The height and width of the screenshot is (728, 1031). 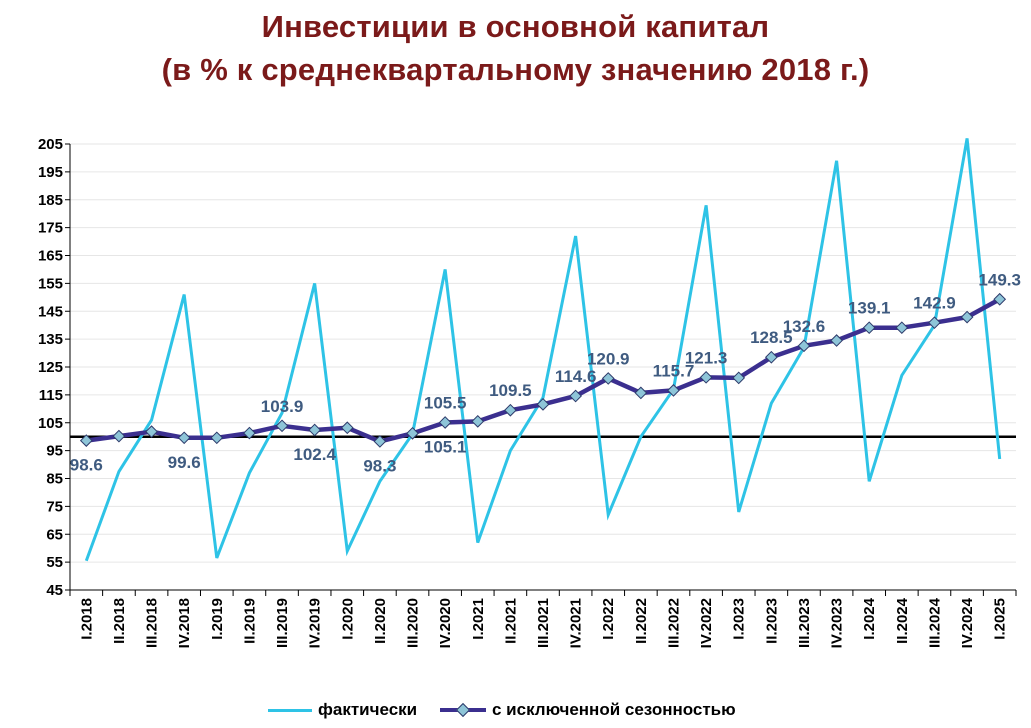 I want to click on legend-line-actual, so click(x=290, y=710).